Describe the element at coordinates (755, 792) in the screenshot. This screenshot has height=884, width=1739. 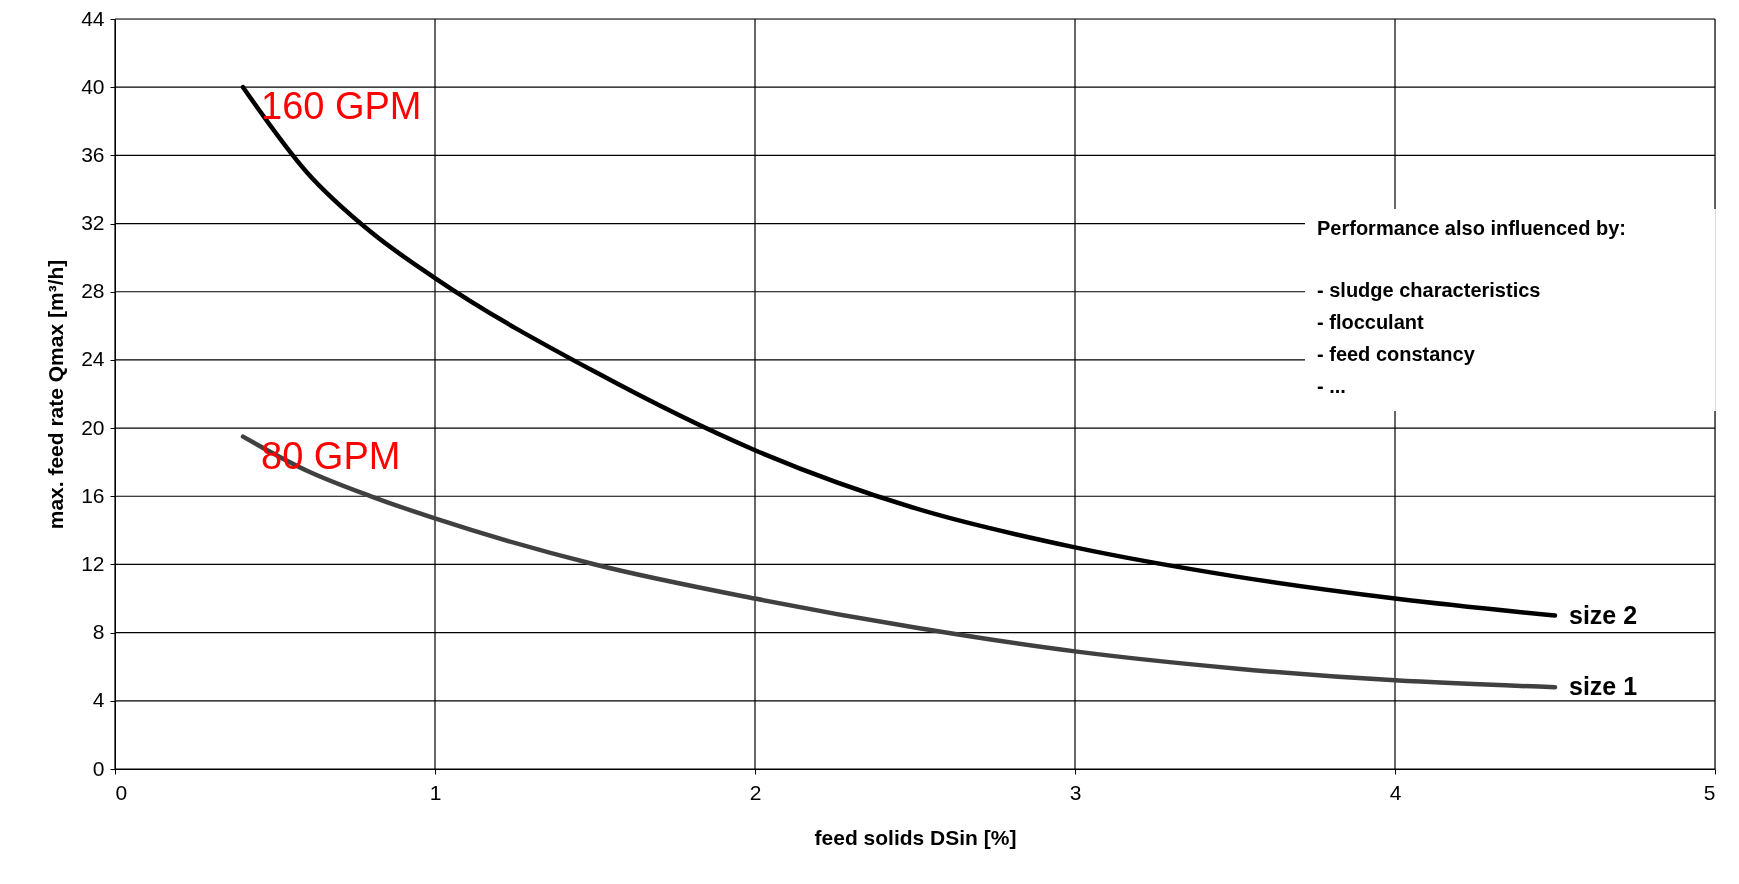
I see `x-tick-label: 2` at that location.